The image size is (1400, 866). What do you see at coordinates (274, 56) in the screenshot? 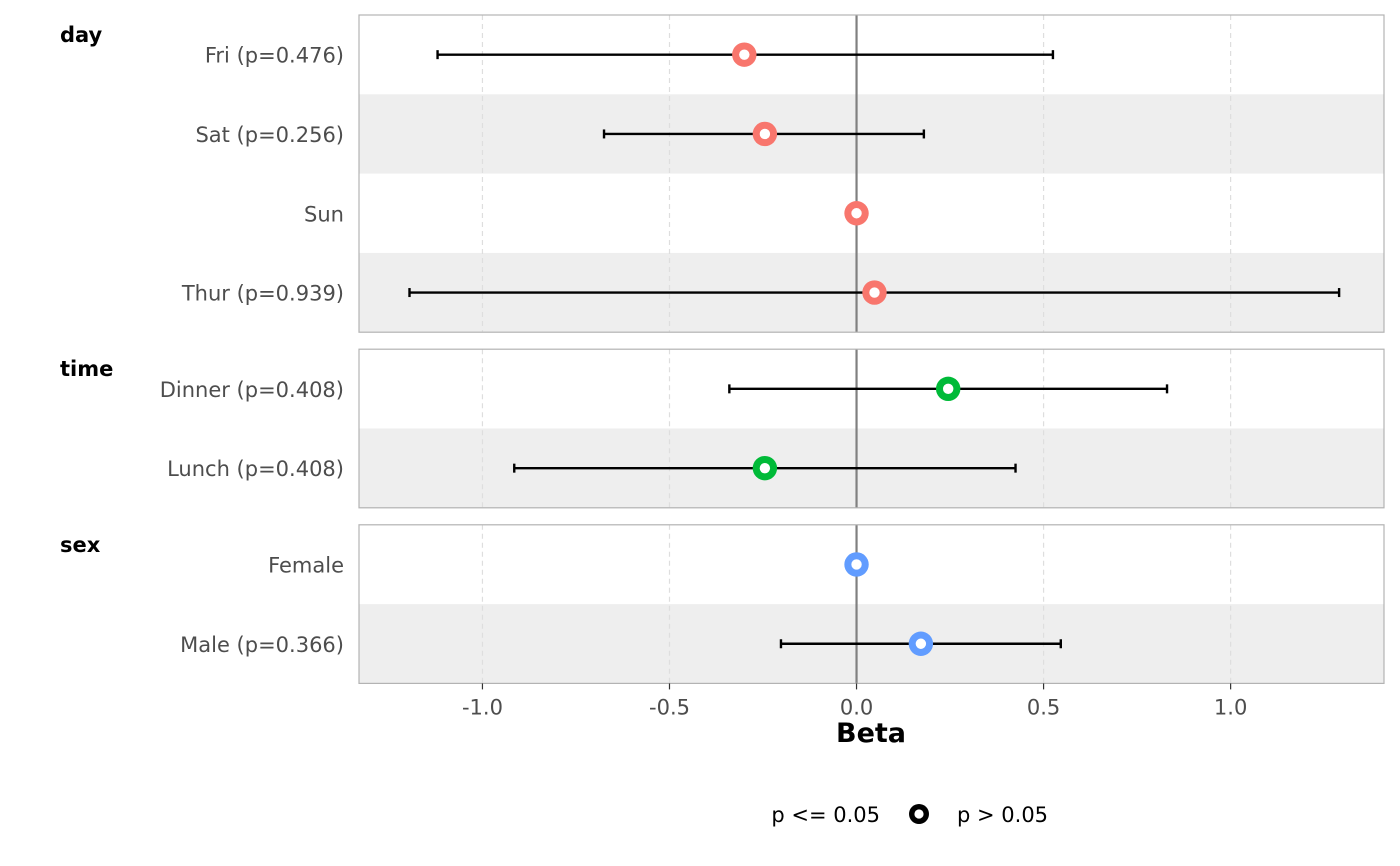
I see `row-label: Fri (p=0.476)` at bounding box center [274, 56].